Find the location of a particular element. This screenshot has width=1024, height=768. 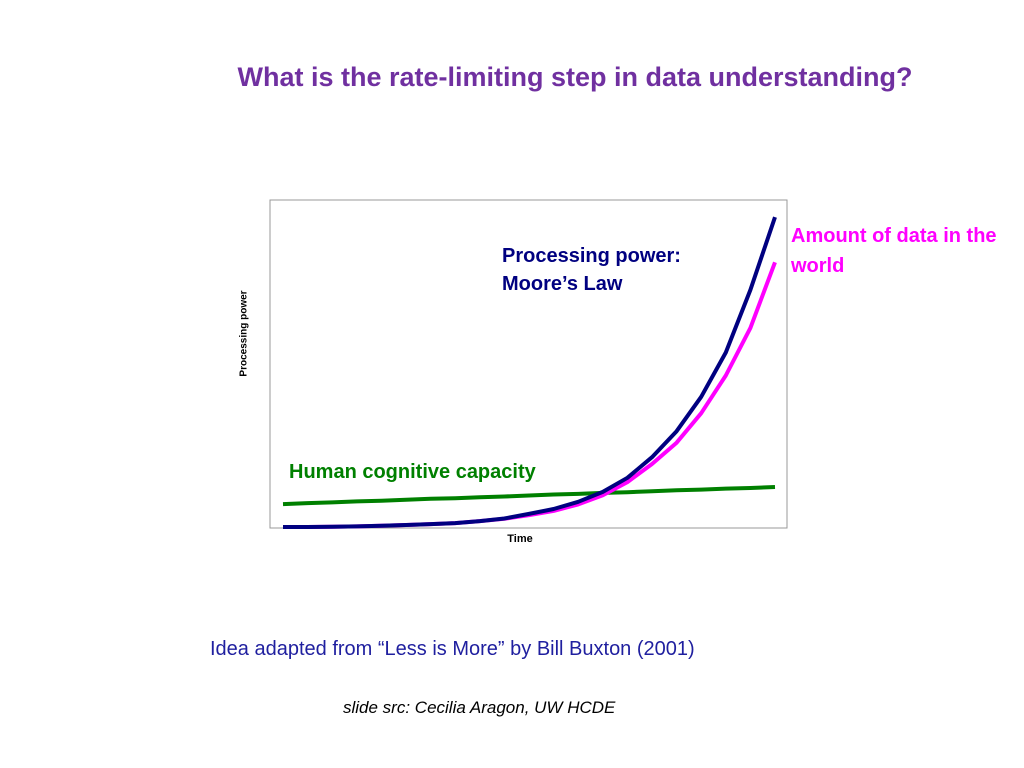

series-label: Human cognitive capacity is located at coordinates (412, 472).